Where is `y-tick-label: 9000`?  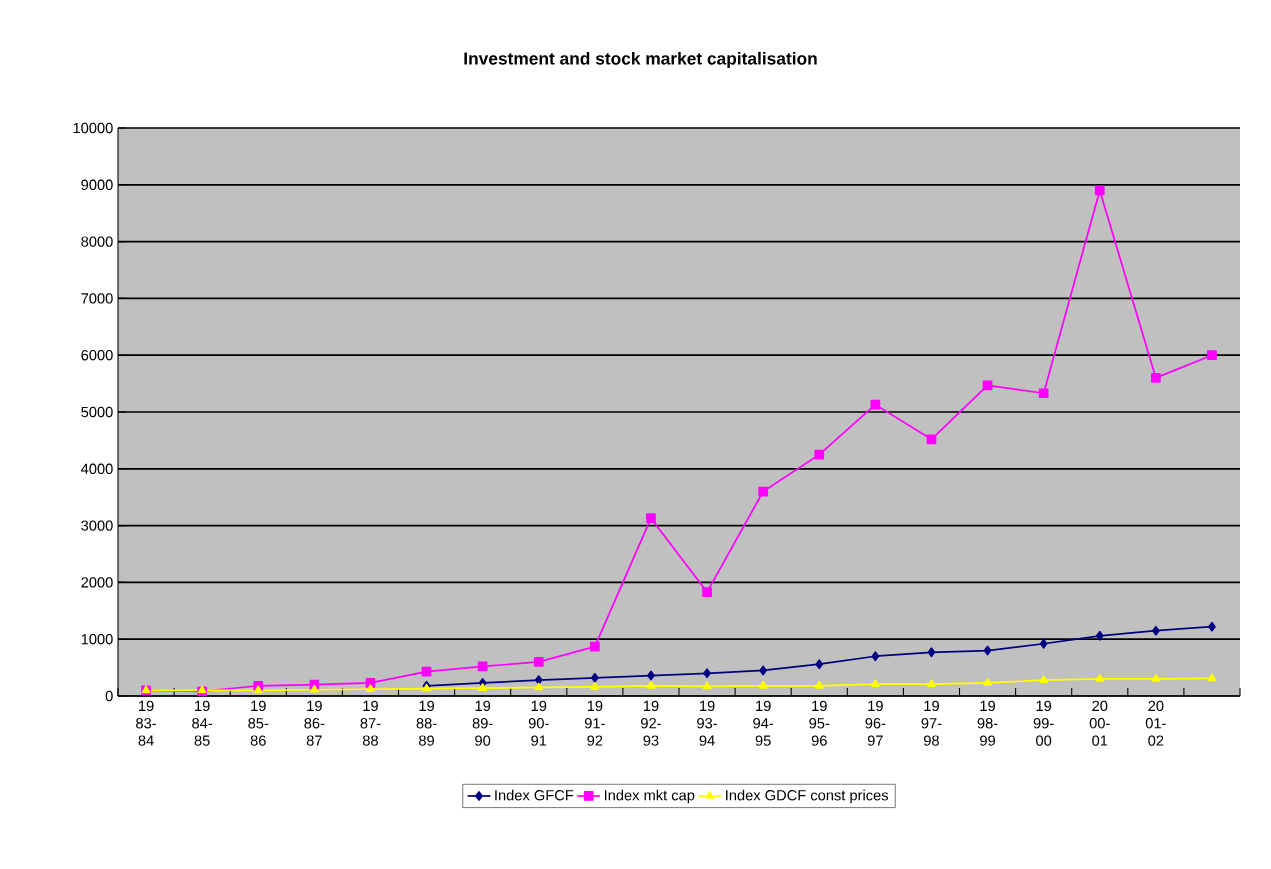
y-tick-label: 9000 is located at coordinates (97, 184).